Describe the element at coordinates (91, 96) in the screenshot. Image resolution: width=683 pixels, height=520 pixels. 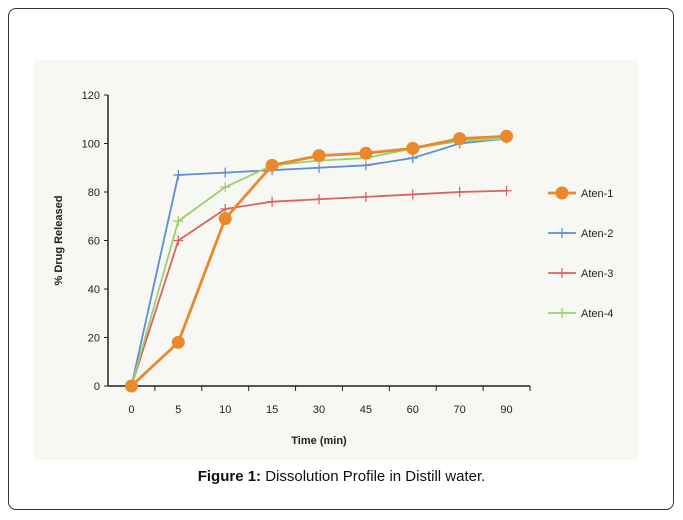
I see `y-tick-label: 120` at that location.